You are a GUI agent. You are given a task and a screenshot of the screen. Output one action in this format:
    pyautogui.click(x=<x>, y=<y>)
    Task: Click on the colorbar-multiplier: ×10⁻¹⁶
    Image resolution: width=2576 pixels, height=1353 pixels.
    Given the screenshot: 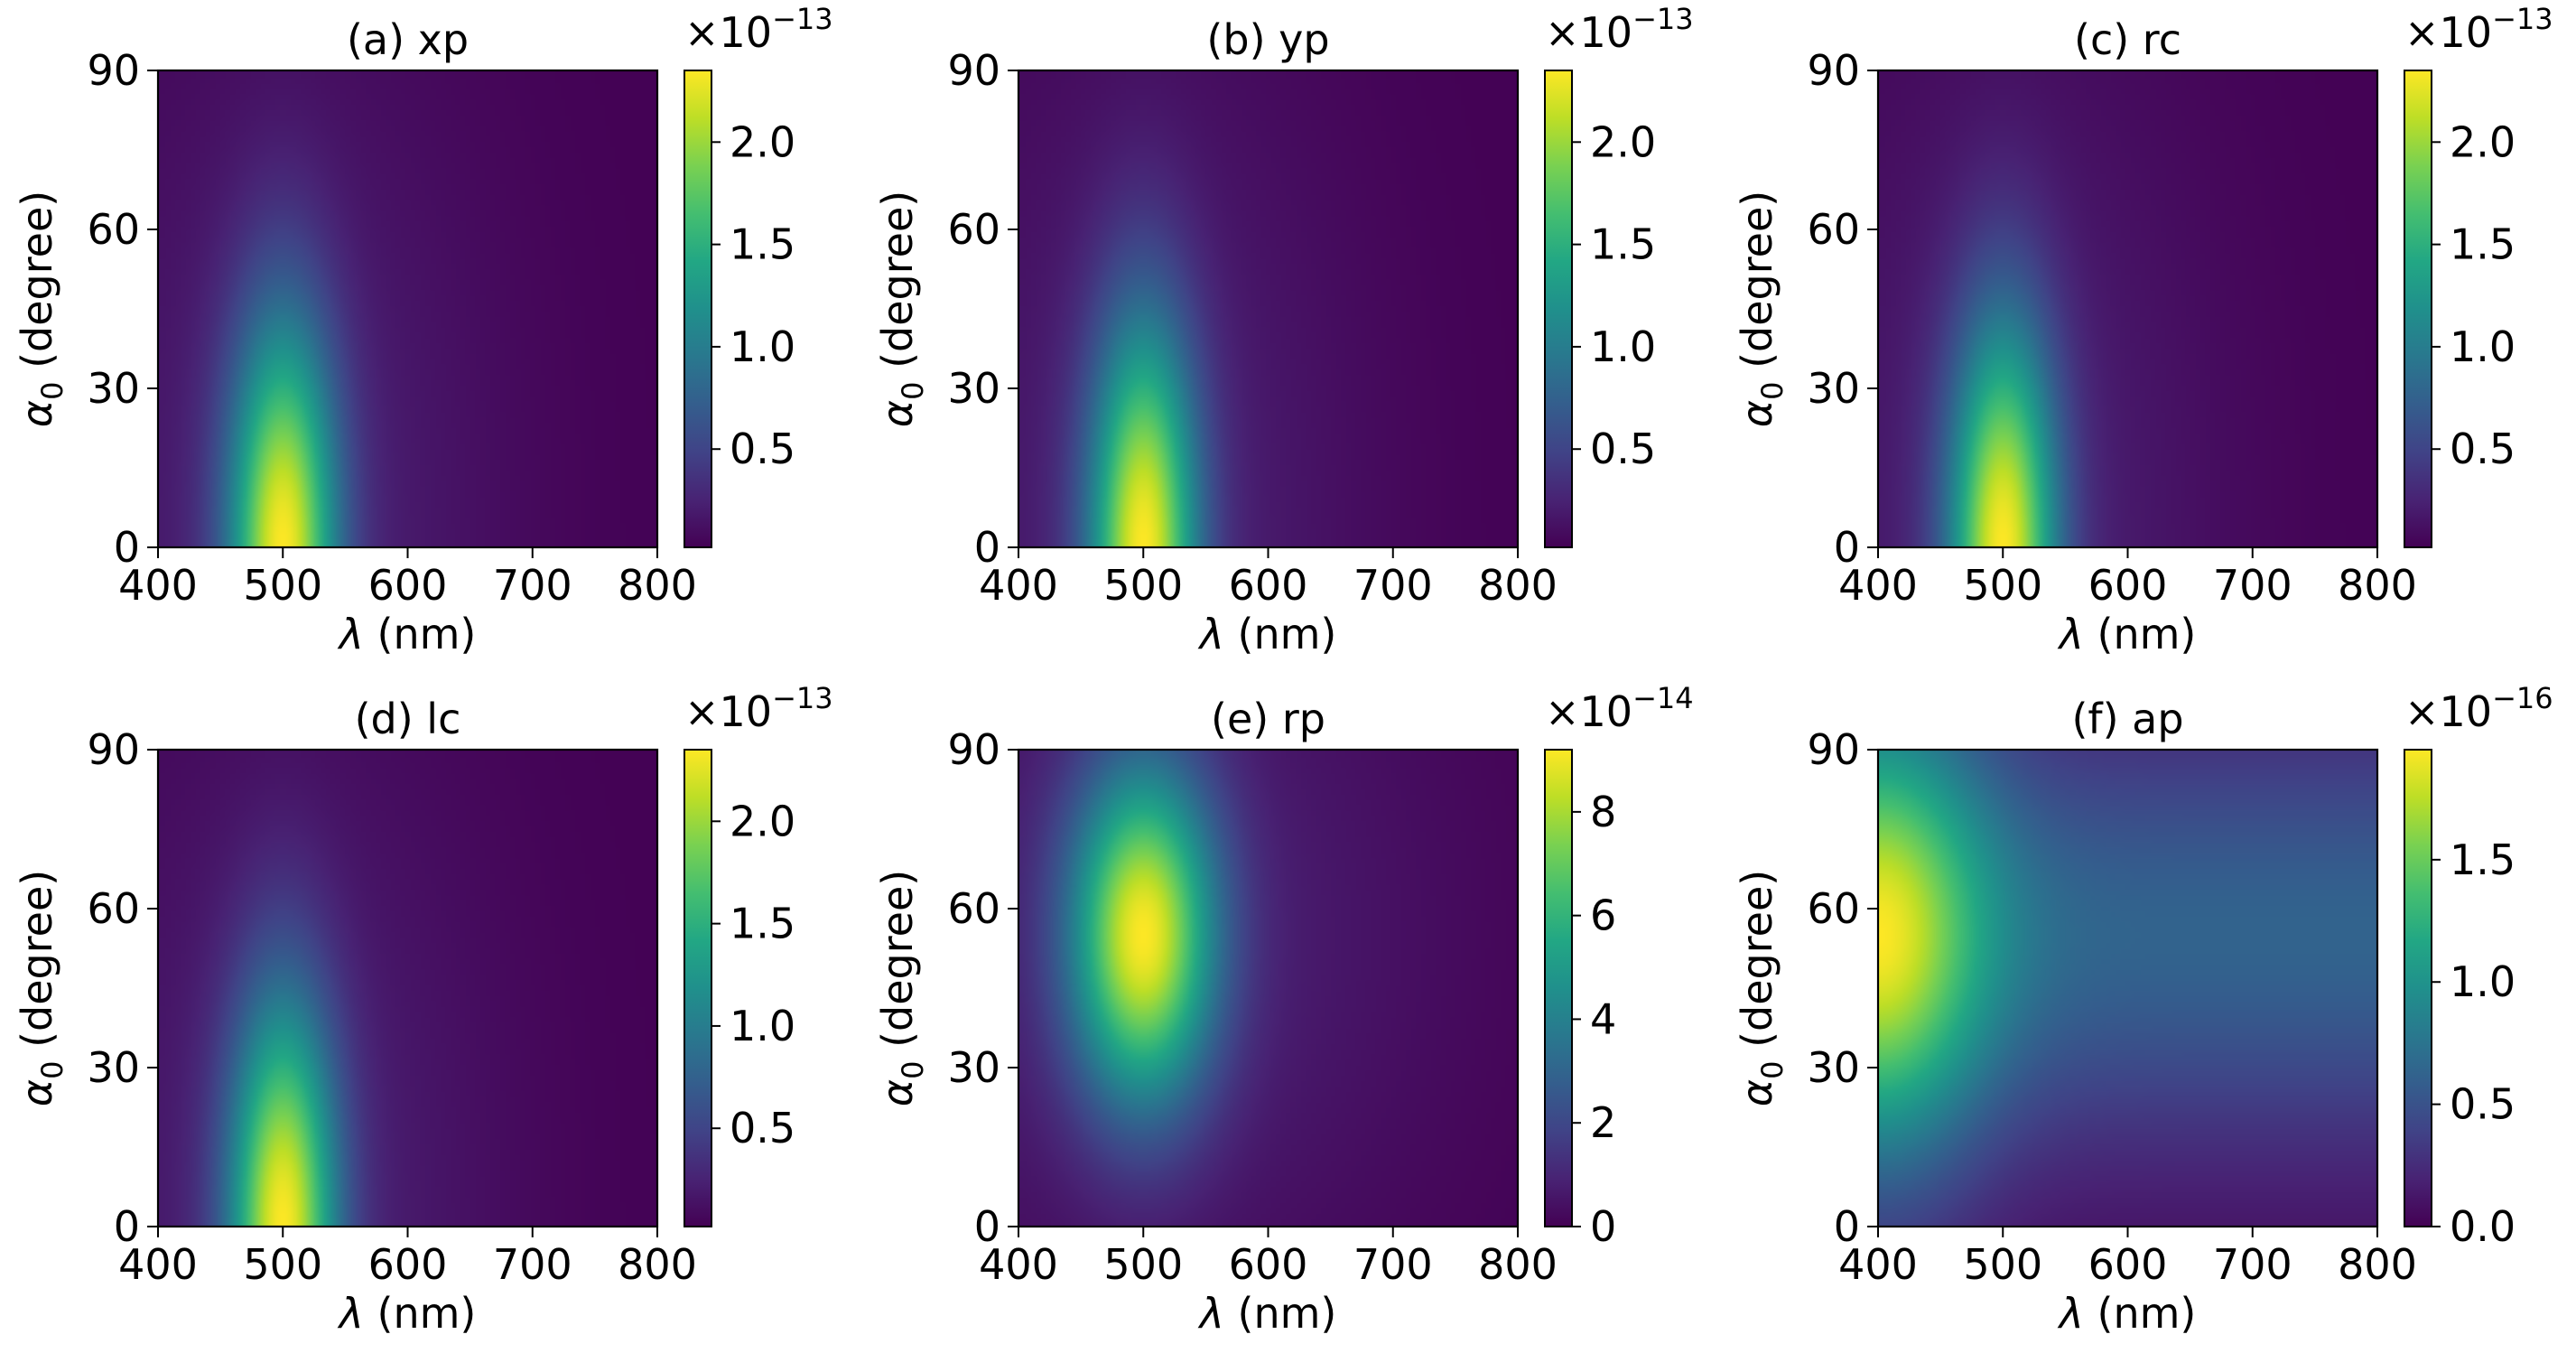 What is the action you would take?
    pyautogui.click(x=2478, y=708)
    